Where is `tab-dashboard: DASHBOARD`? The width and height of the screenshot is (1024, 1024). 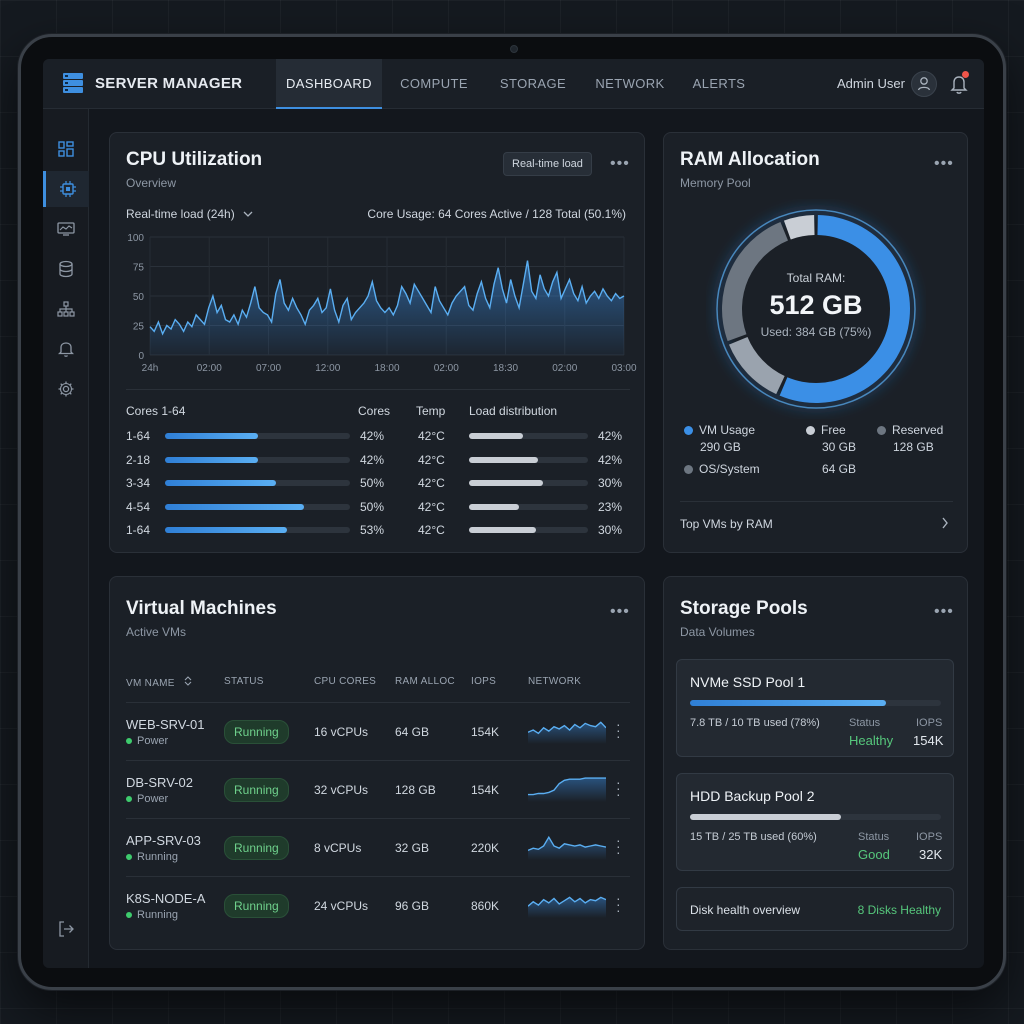 tab-dashboard: DASHBOARD is located at coordinates (329, 84).